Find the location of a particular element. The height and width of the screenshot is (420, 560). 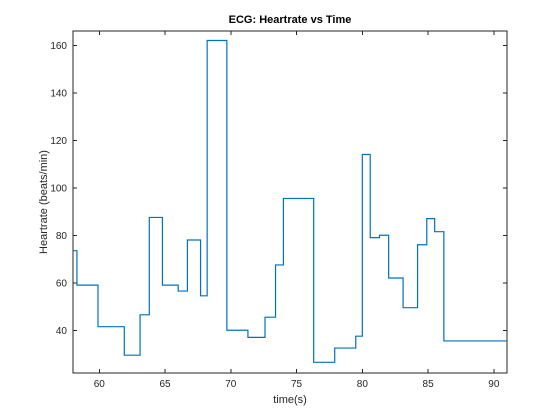

chart-title: ECG: Heartrate vs Time is located at coordinates (290, 20).